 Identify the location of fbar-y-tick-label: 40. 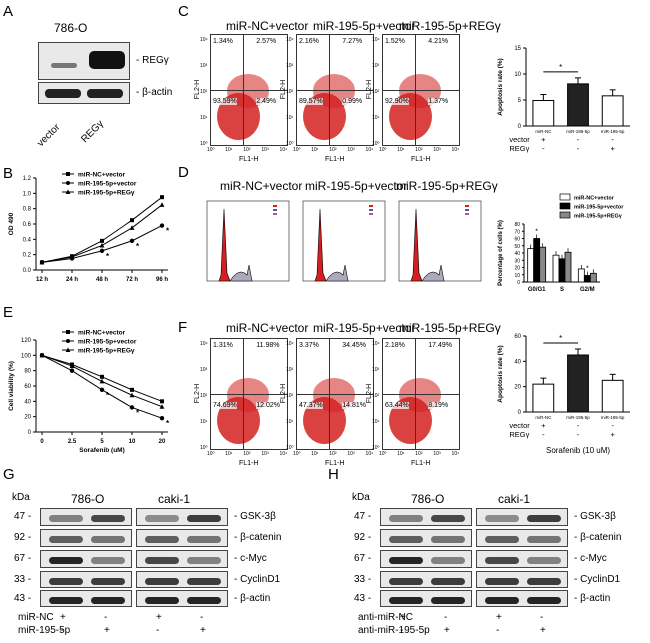
(517, 362).